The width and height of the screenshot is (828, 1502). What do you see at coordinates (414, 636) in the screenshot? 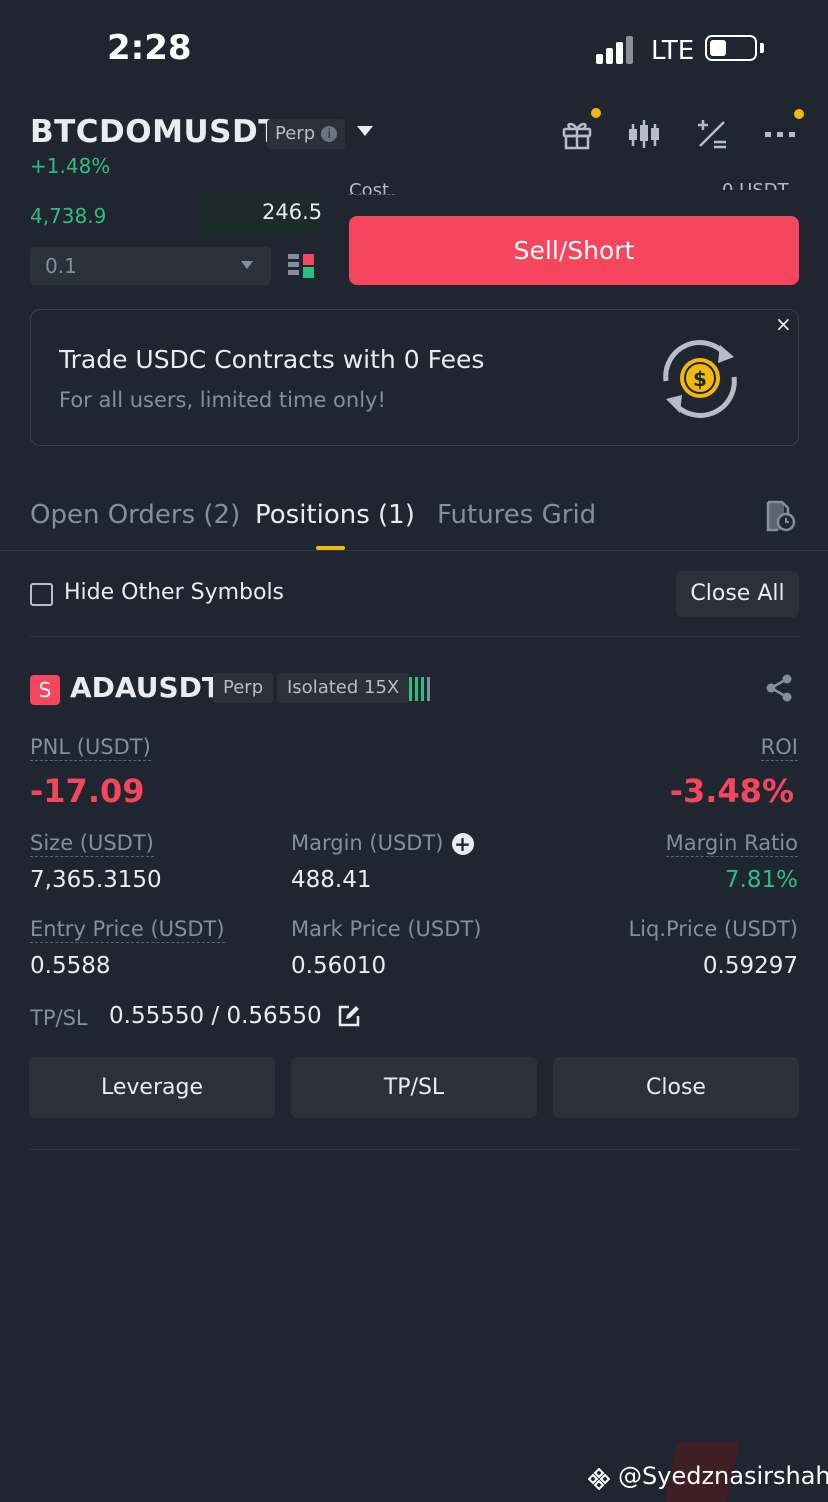
I see `filters-divider` at bounding box center [414, 636].